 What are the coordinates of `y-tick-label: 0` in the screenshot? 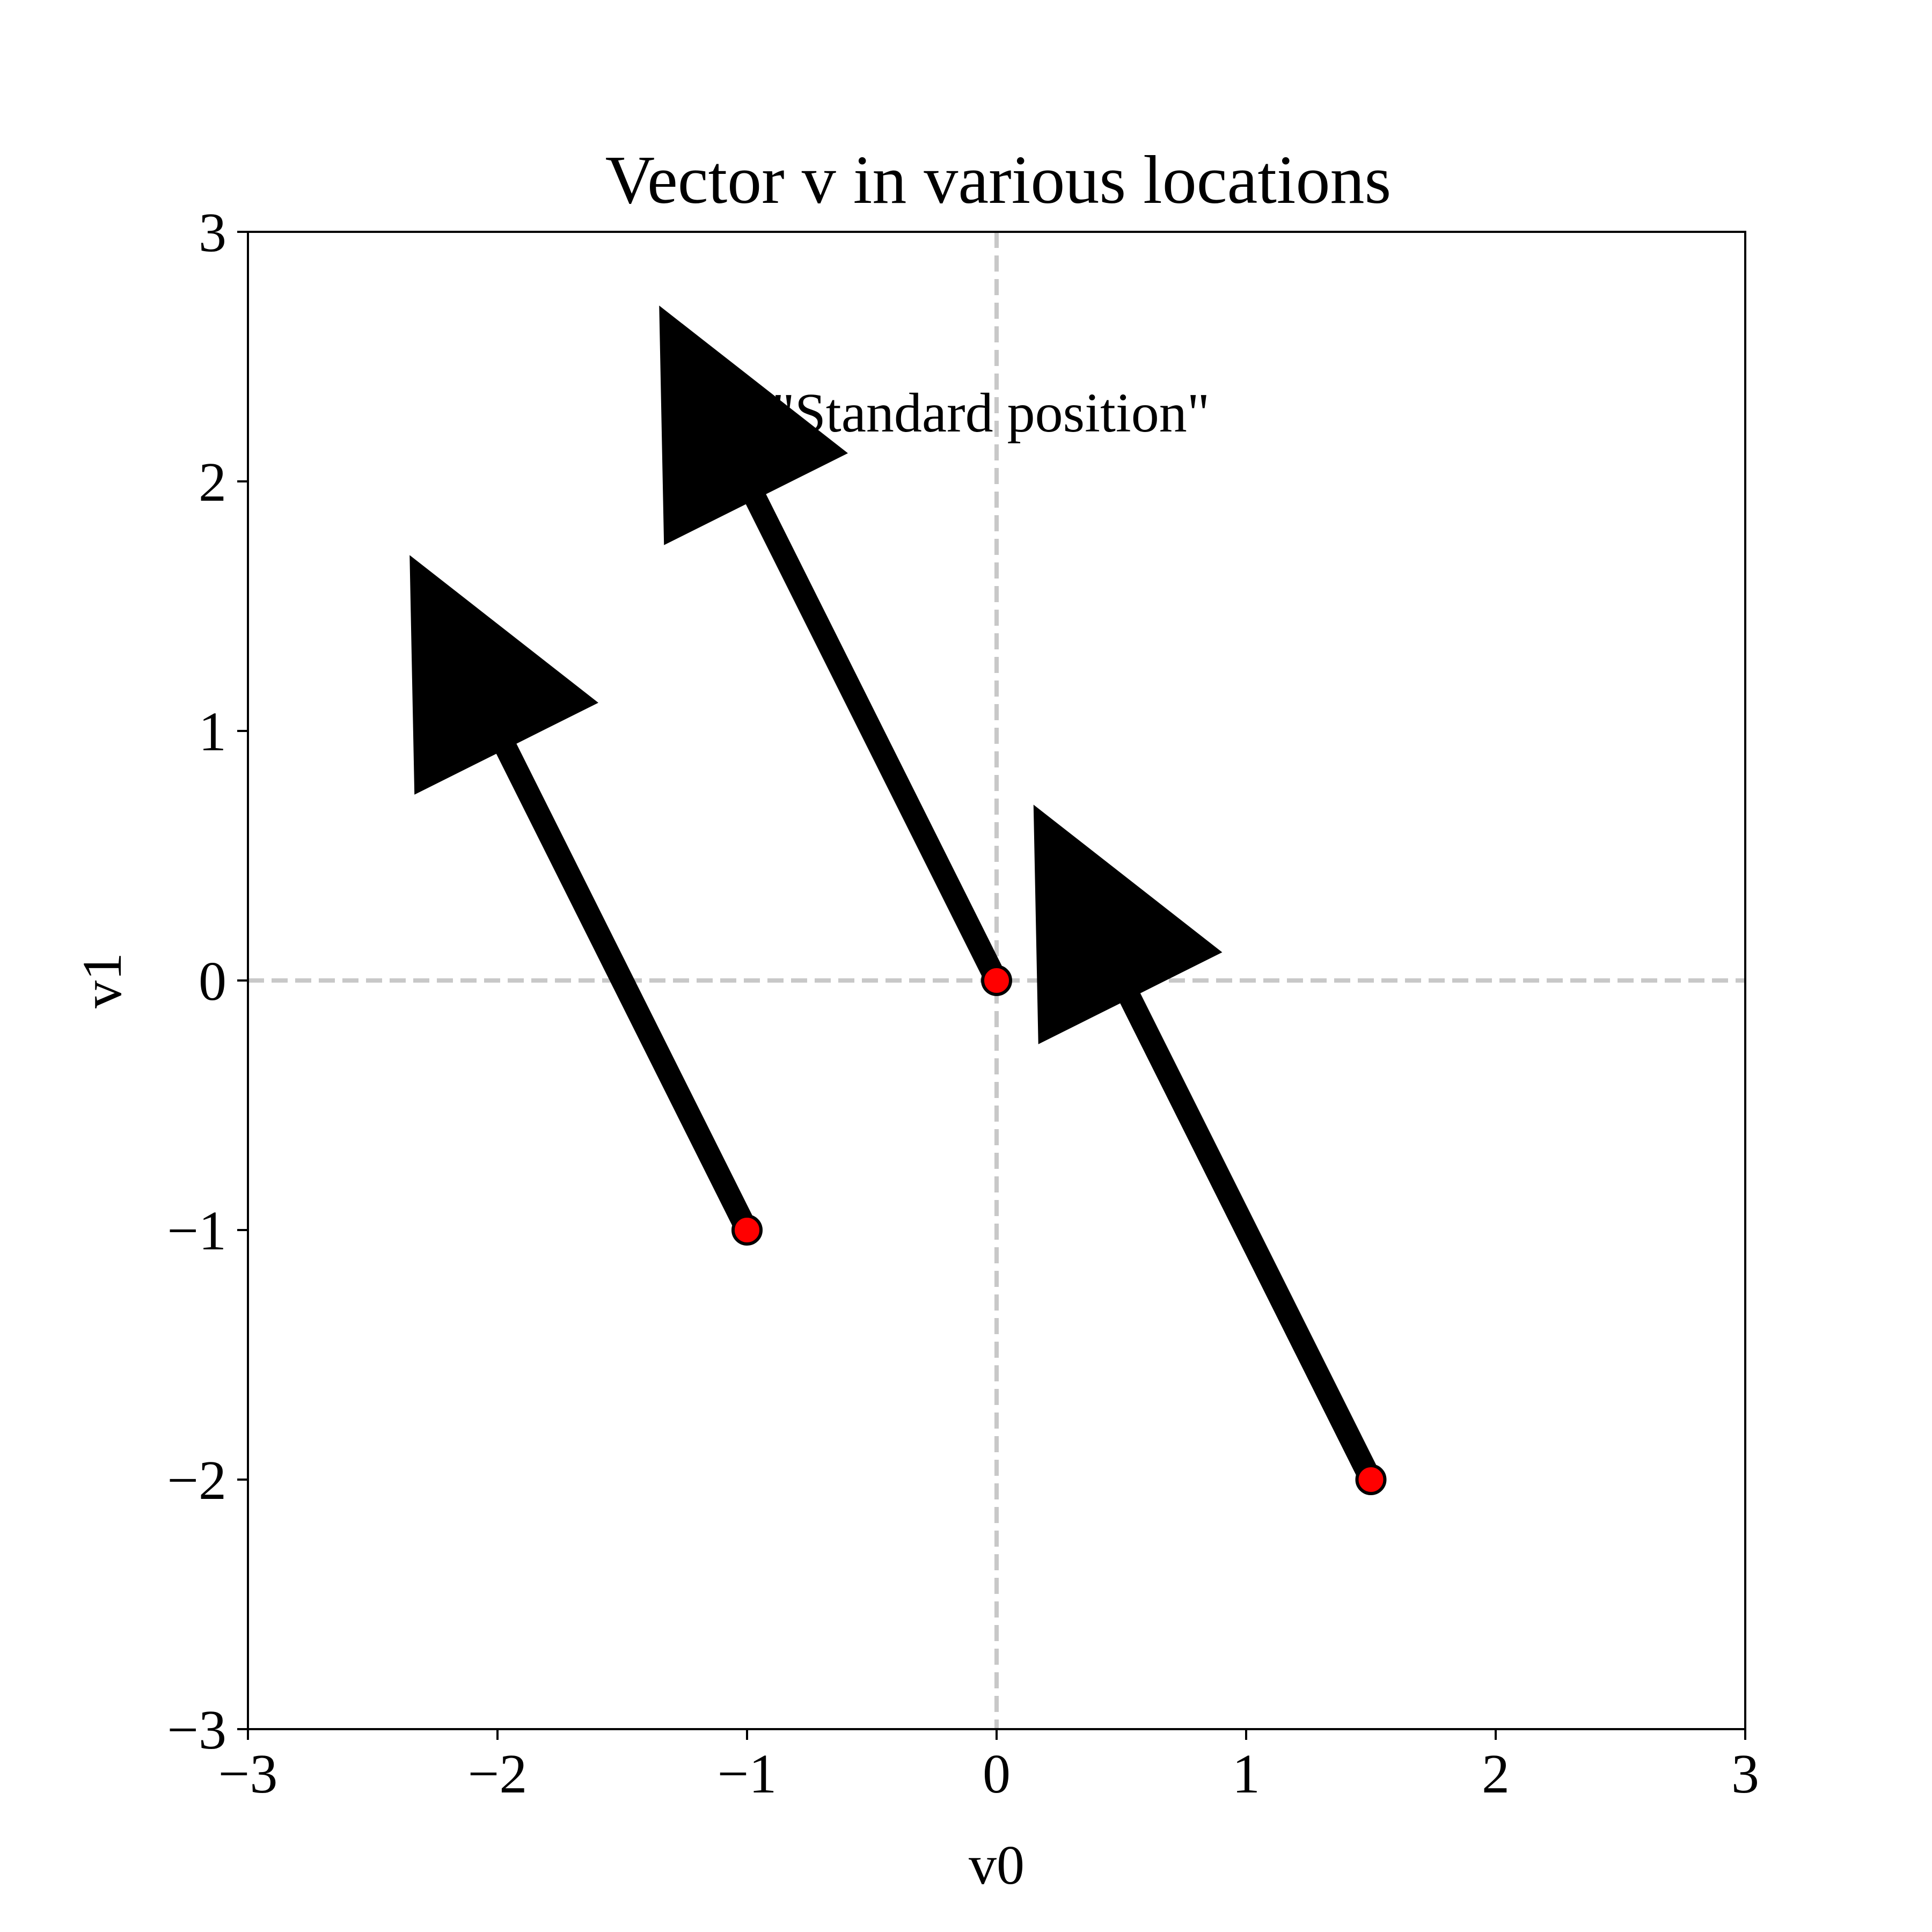 It's located at (212, 981).